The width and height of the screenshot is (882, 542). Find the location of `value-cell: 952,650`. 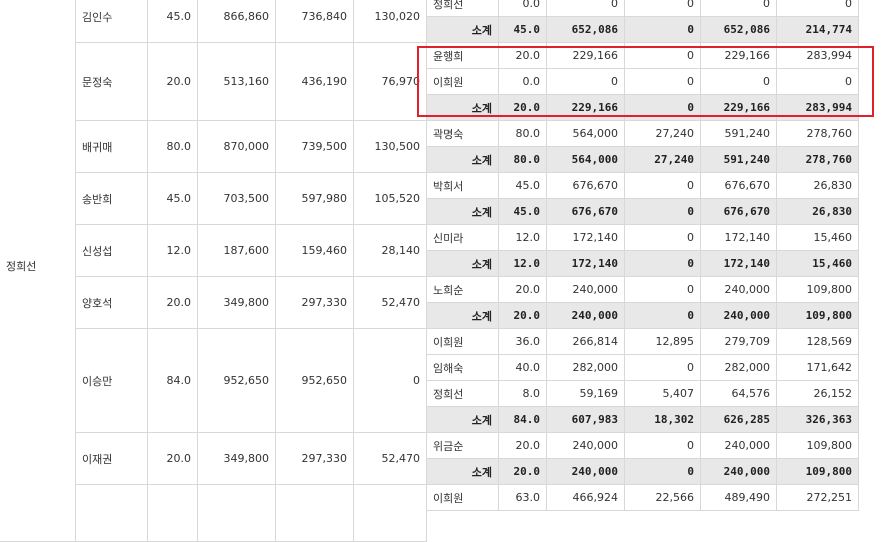

value-cell: 952,650 is located at coordinates (315, 381).